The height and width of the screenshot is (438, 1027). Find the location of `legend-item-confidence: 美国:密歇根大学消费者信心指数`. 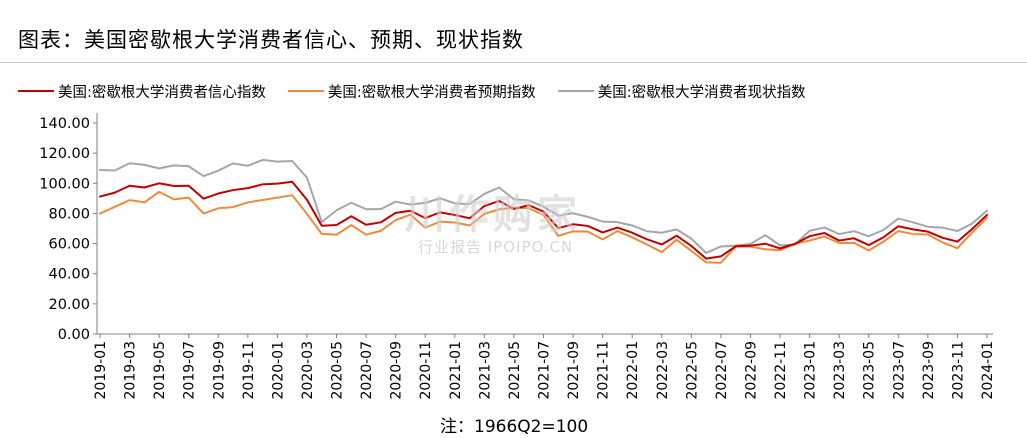

legend-item-confidence: 美国:密歇根大学消费者信心指数 is located at coordinates (142, 91).